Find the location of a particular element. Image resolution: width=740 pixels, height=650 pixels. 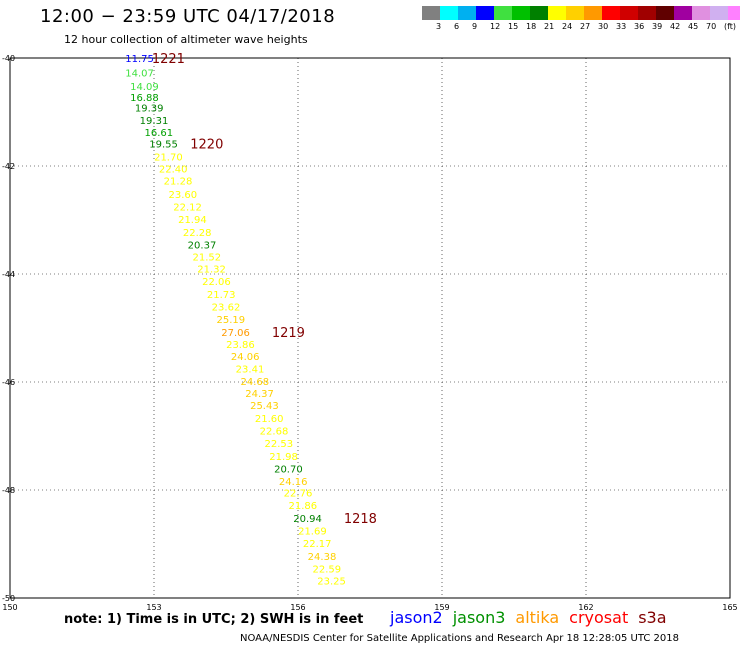

wave-height-point: 16.88 is located at coordinates (144, 98).